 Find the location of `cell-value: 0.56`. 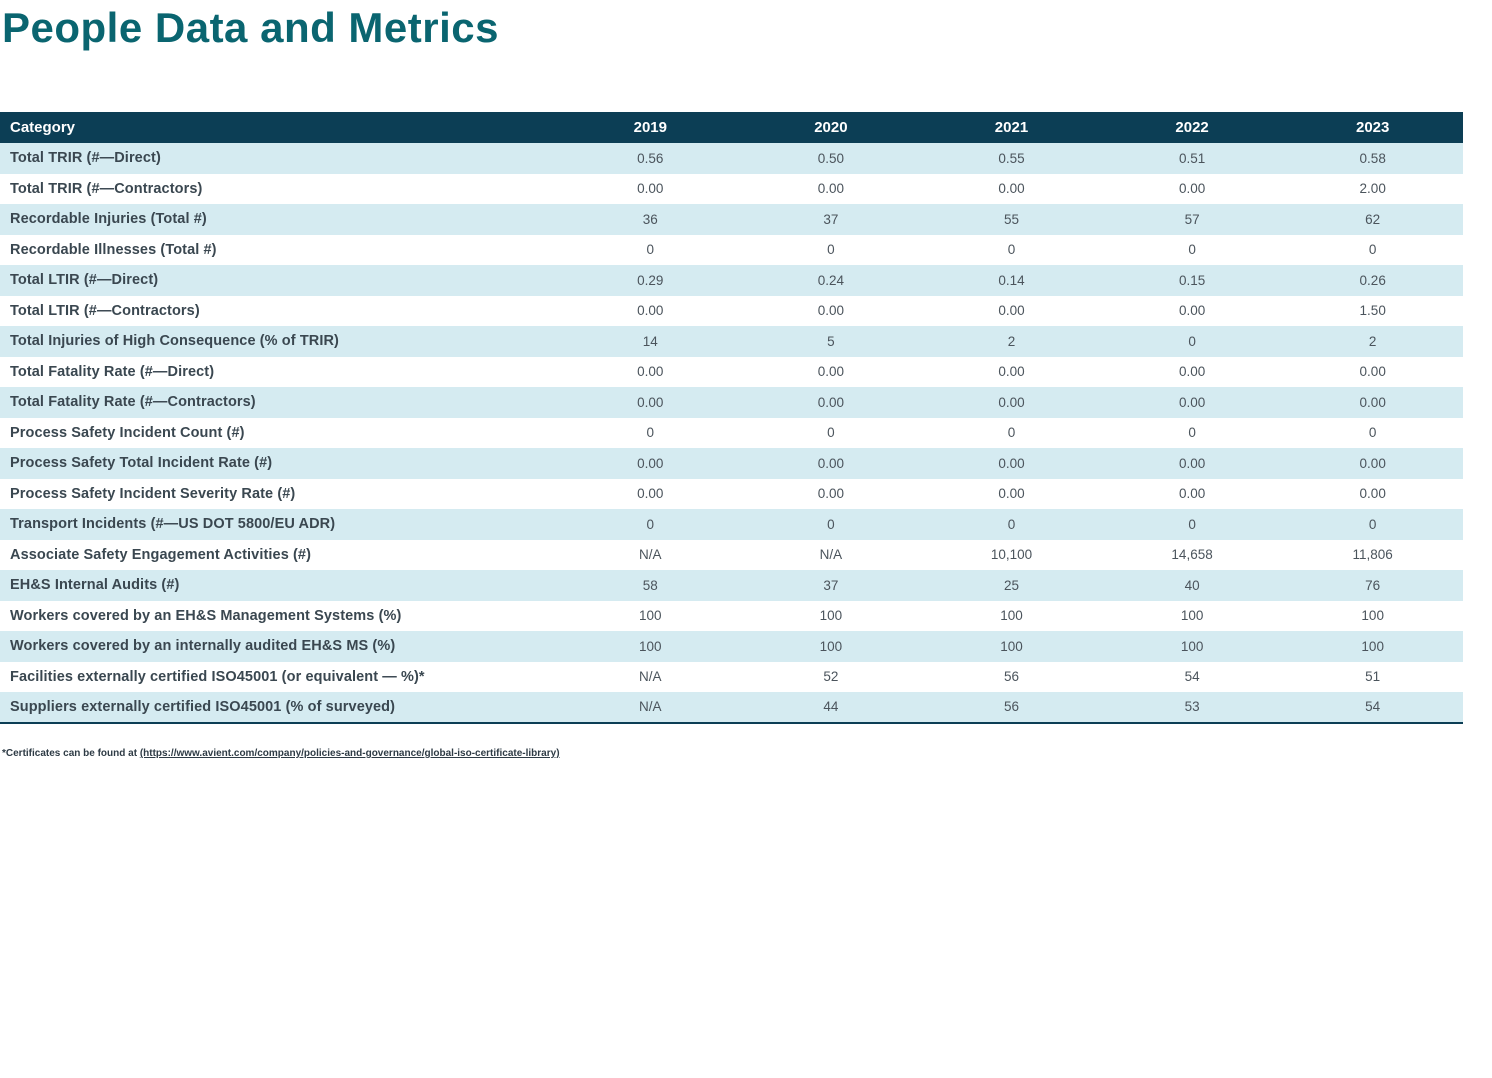

cell-value: 0.56 is located at coordinates (650, 158).